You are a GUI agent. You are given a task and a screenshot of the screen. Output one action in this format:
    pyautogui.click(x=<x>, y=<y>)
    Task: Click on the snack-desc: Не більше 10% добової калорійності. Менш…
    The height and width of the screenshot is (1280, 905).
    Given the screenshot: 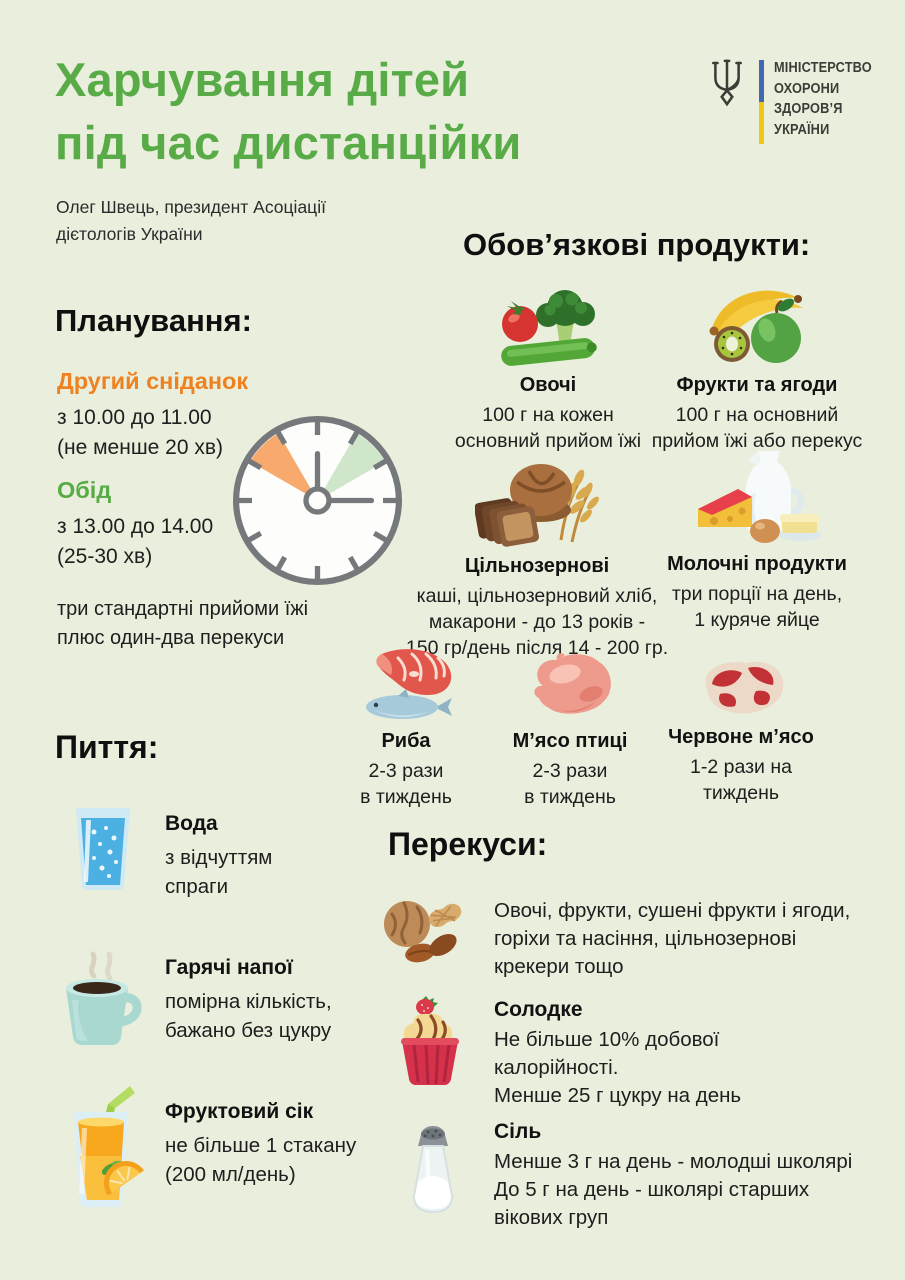 What is the action you would take?
    pyautogui.click(x=618, y=1067)
    